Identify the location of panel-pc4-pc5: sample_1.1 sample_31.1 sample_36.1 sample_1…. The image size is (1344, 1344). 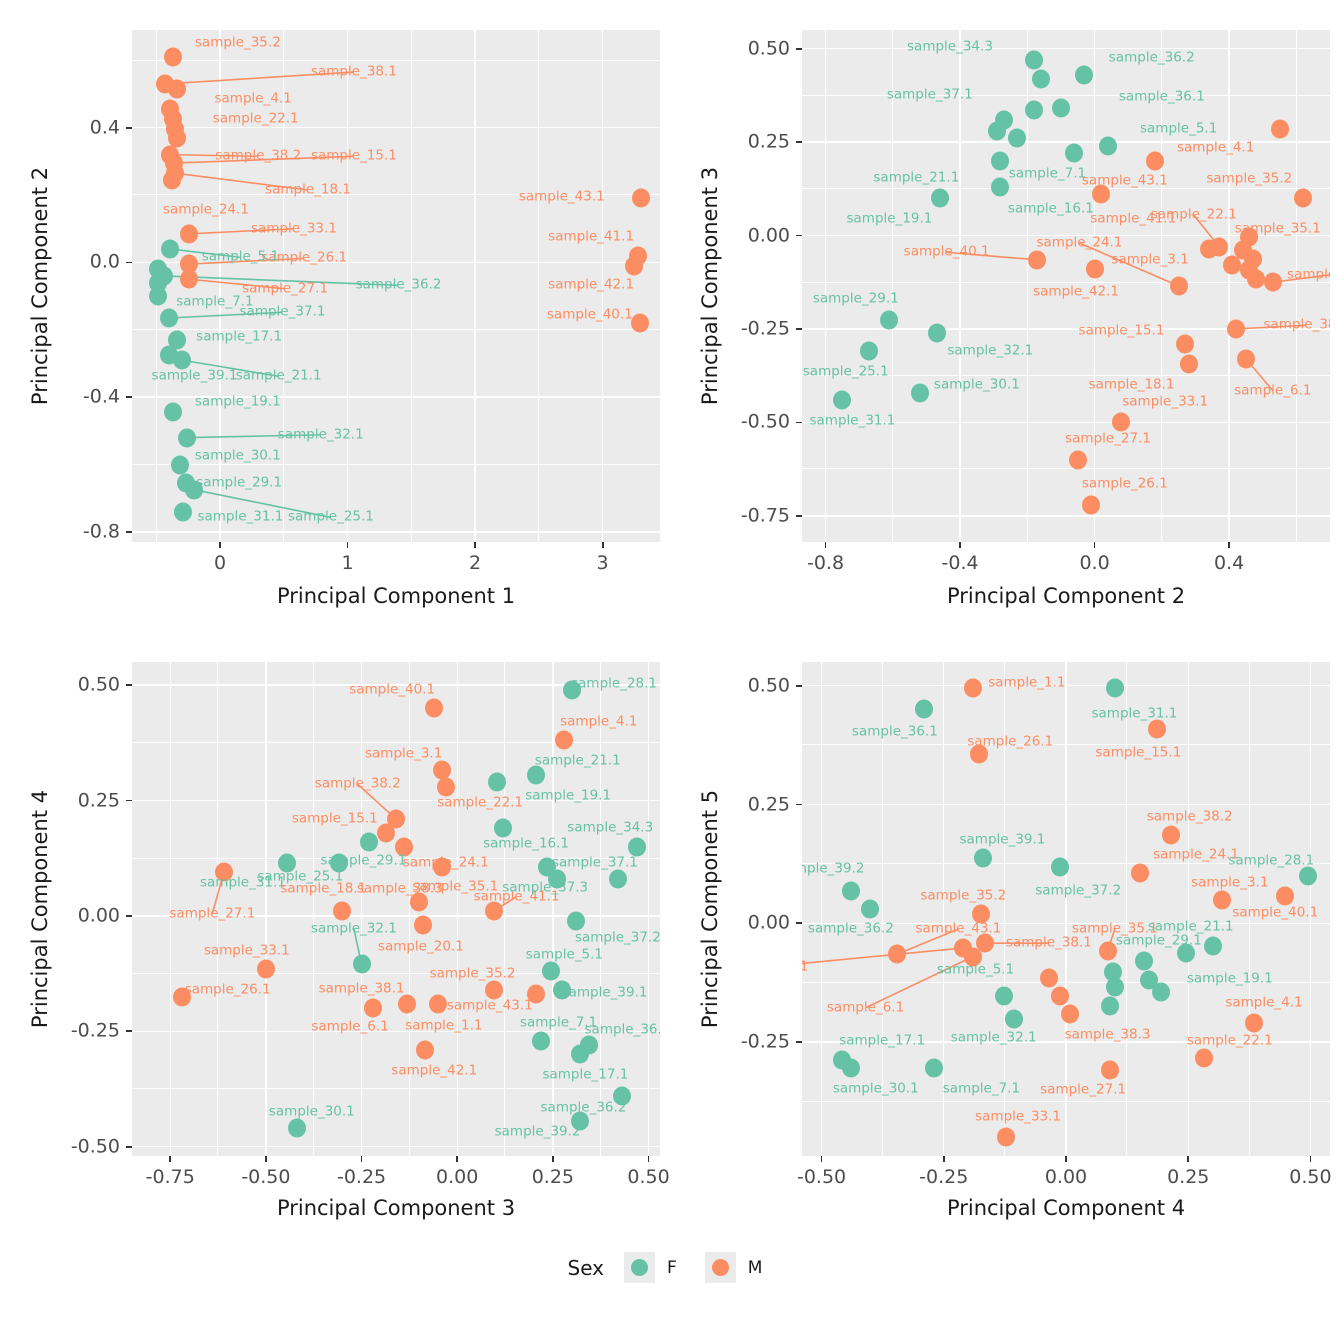
(1066, 909).